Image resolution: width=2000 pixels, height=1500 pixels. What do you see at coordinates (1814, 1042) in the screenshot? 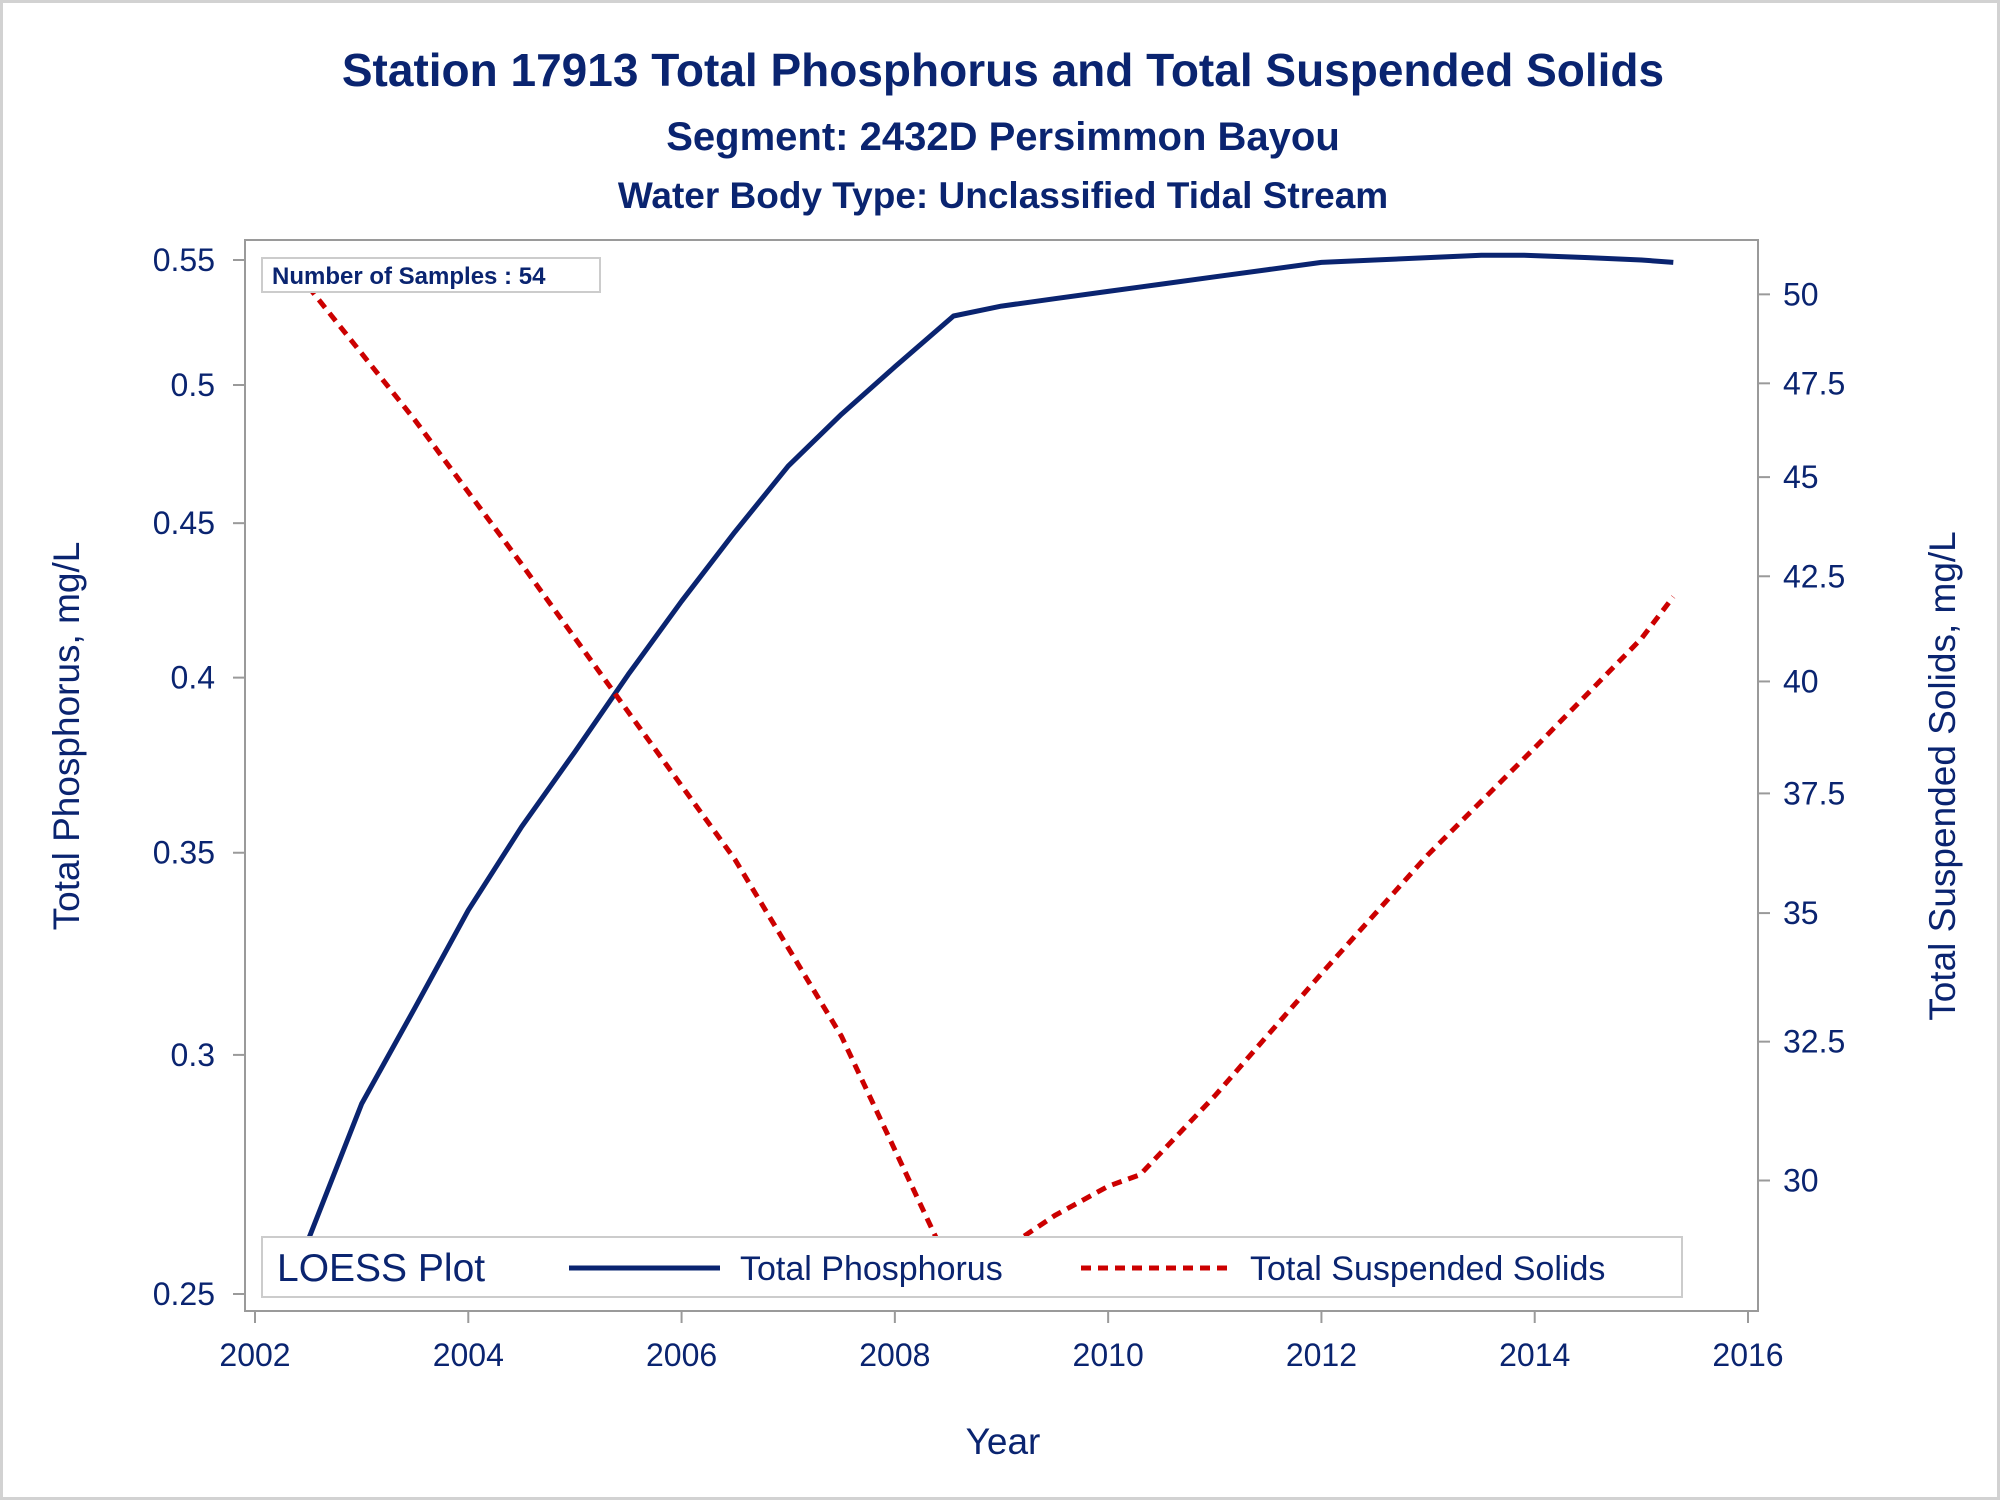
I see `right-tick-label: 32.5` at bounding box center [1814, 1042].